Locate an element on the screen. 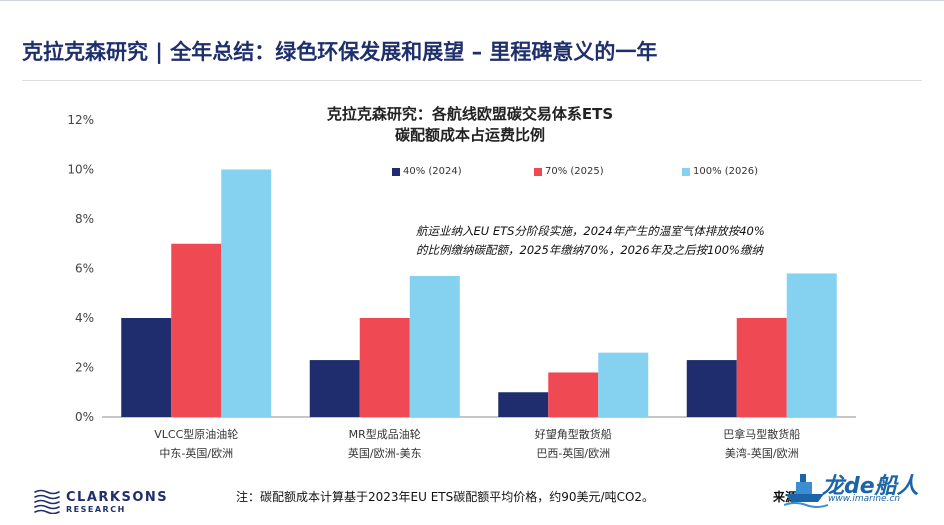  chart-legend: 40% (2024) 70% (2025) 100% (2026) is located at coordinates (592, 173).